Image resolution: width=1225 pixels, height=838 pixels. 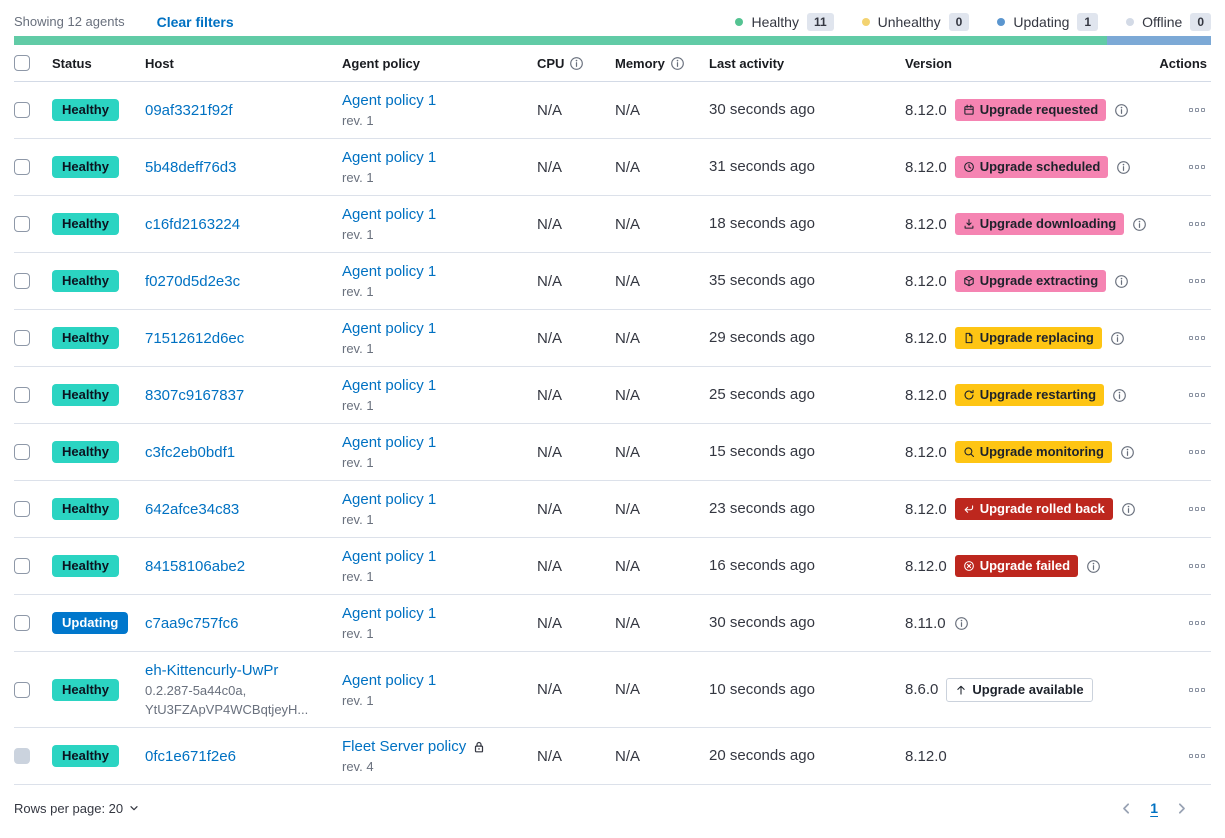 I want to click on upgrade-status-label: Upgrade downloading, so click(x=1048, y=223).